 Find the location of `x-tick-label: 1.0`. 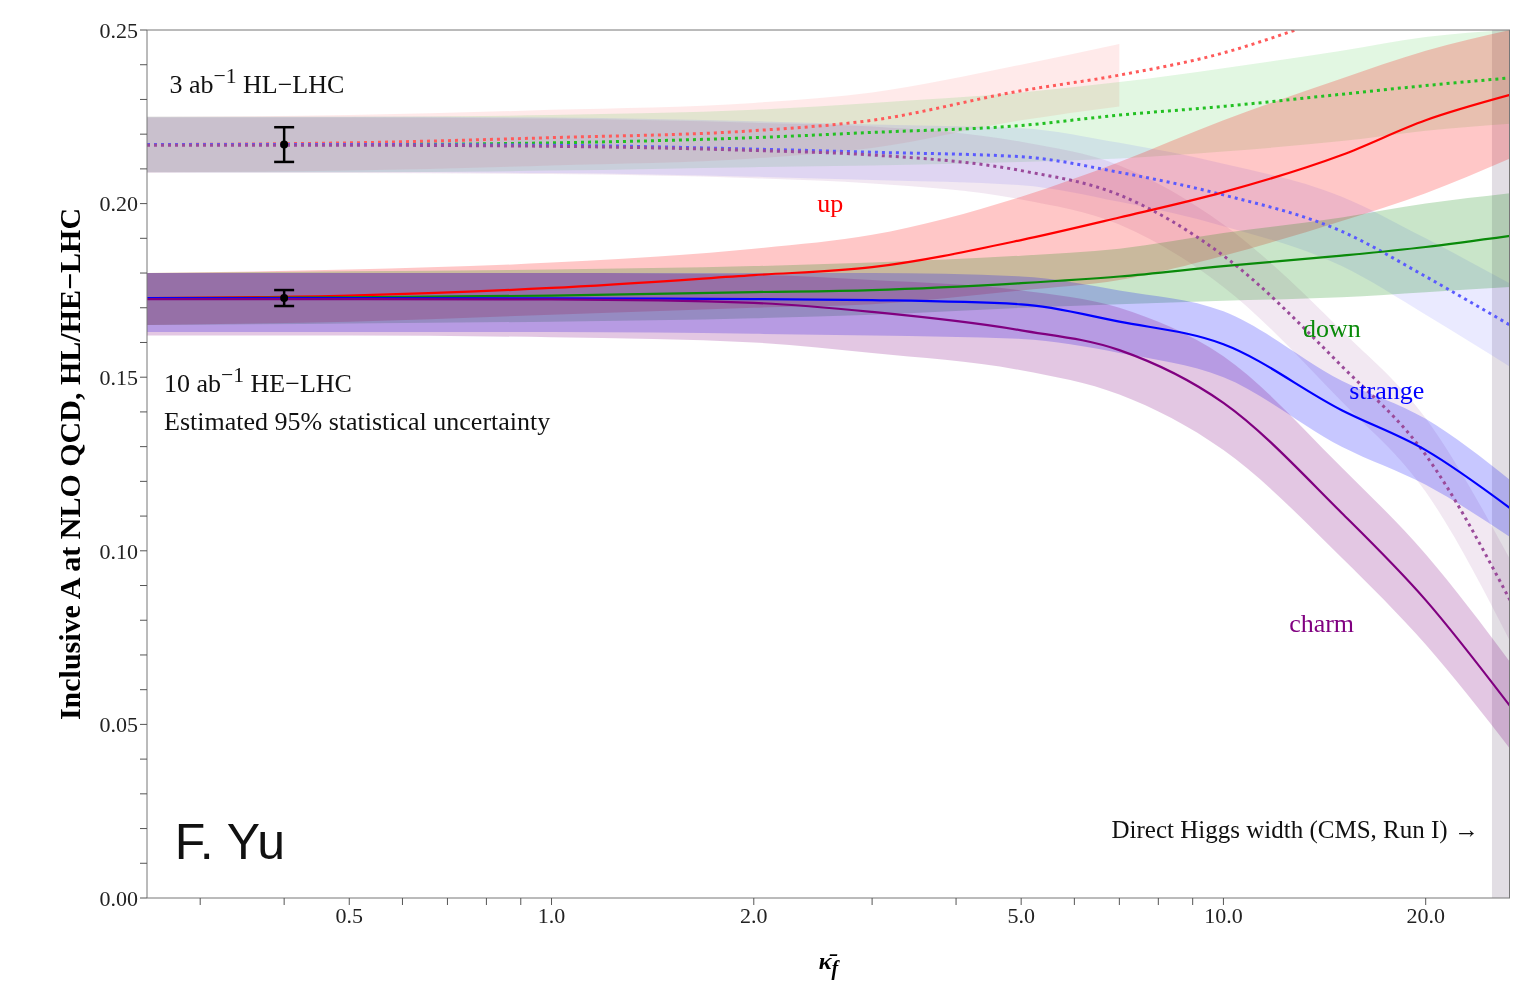

x-tick-label: 1.0 is located at coordinates (551, 915).